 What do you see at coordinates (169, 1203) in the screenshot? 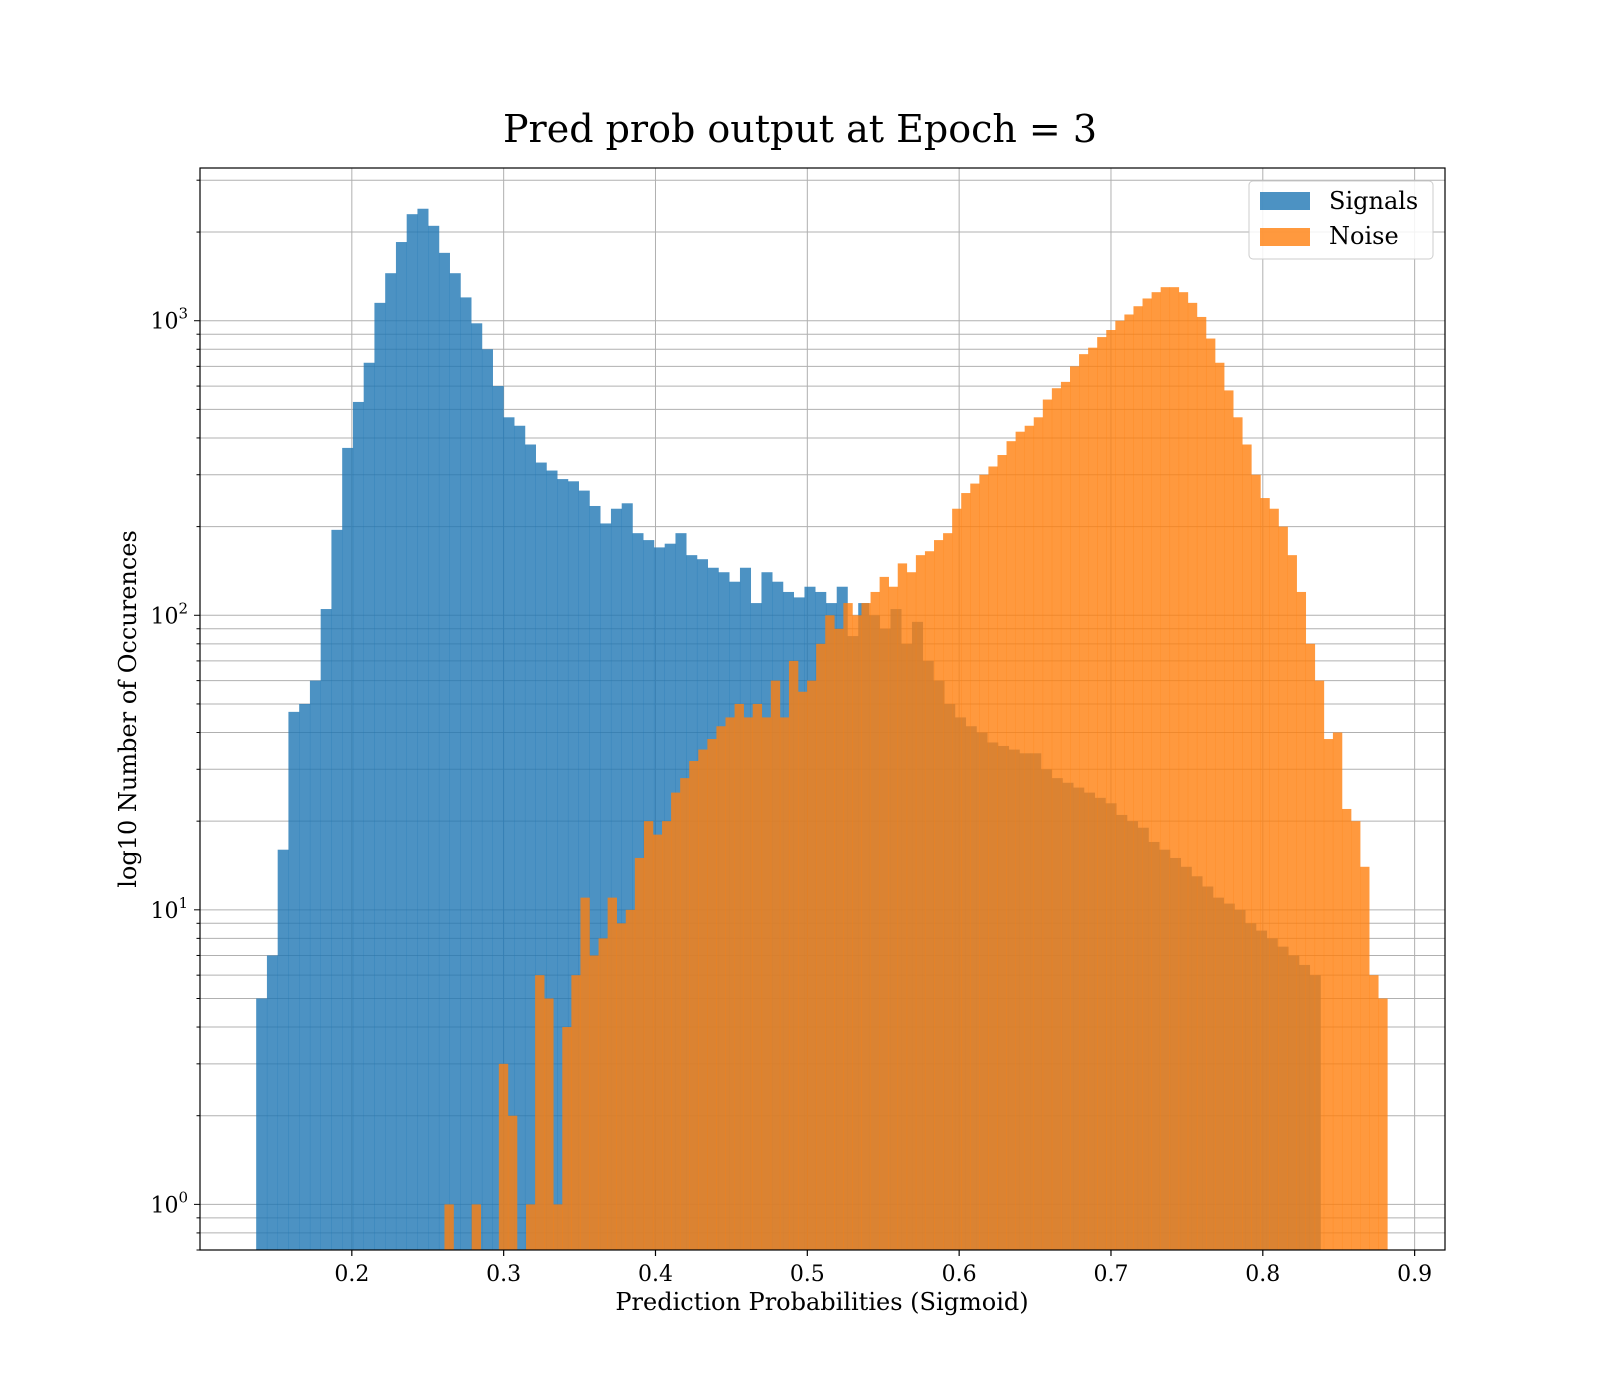
I see `y-tick-label: 10⁰` at bounding box center [169, 1203].